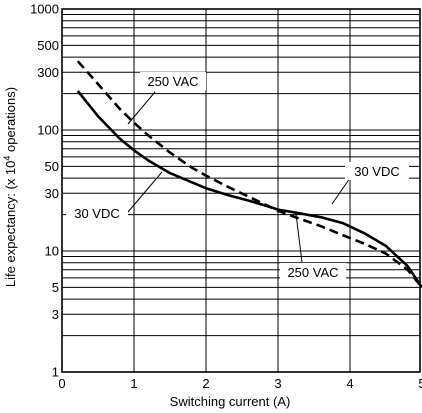 Image resolution: width=422 pixels, height=413 pixels. I want to click on x-tick-label-1: 1, so click(133, 383).